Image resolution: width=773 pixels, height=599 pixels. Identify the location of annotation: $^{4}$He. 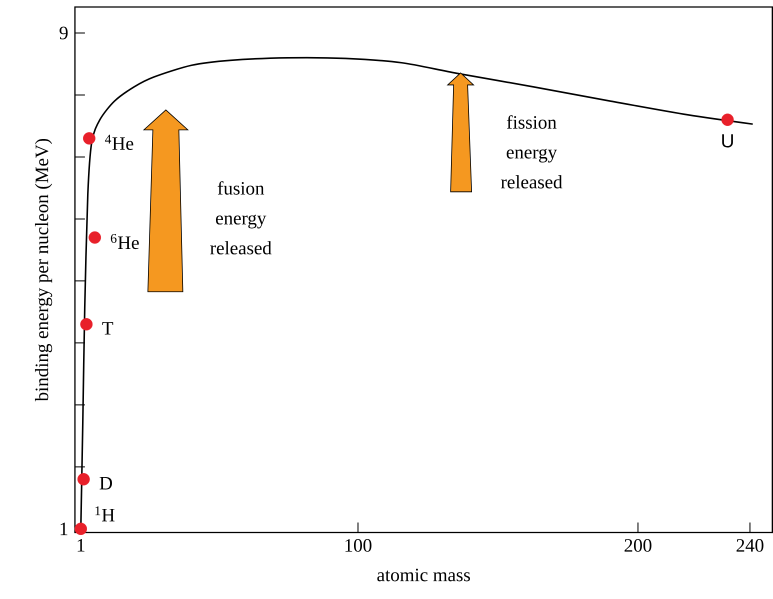
(119, 142).